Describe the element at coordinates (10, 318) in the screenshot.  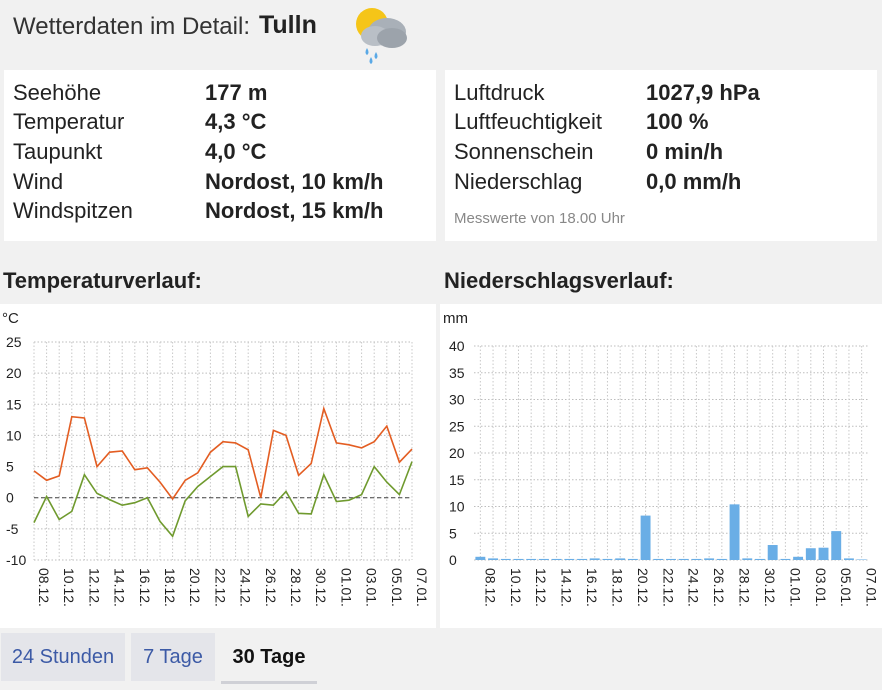
I see `y-axis-unit: °C` at that location.